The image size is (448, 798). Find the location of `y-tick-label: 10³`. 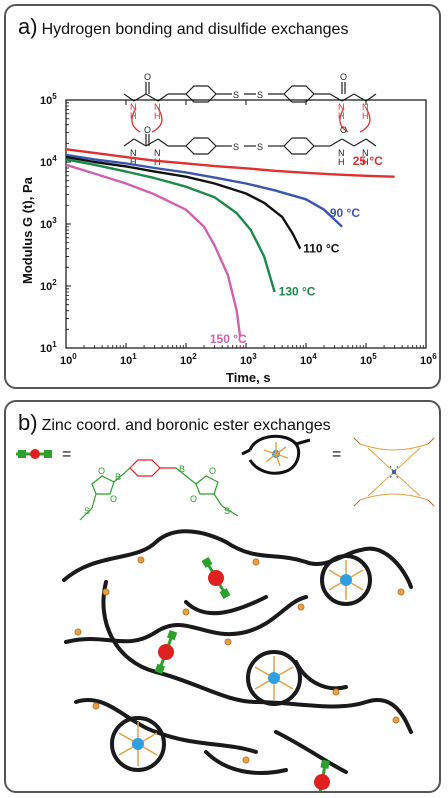

y-tick-label: 10³ is located at coordinates (48, 223).